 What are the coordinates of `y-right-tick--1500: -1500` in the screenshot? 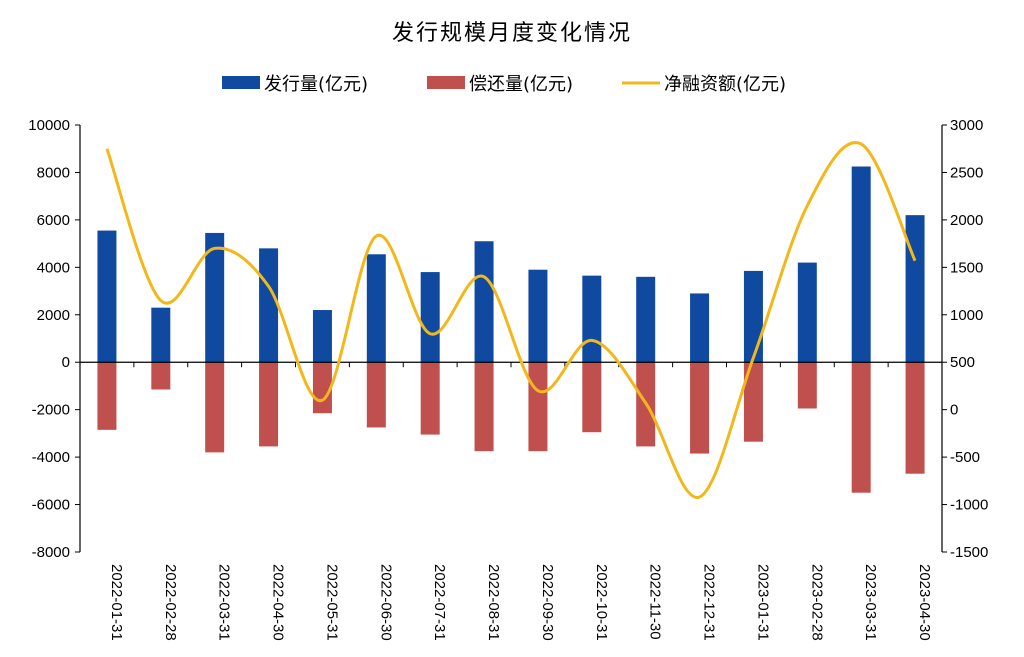 It's located at (969, 552).